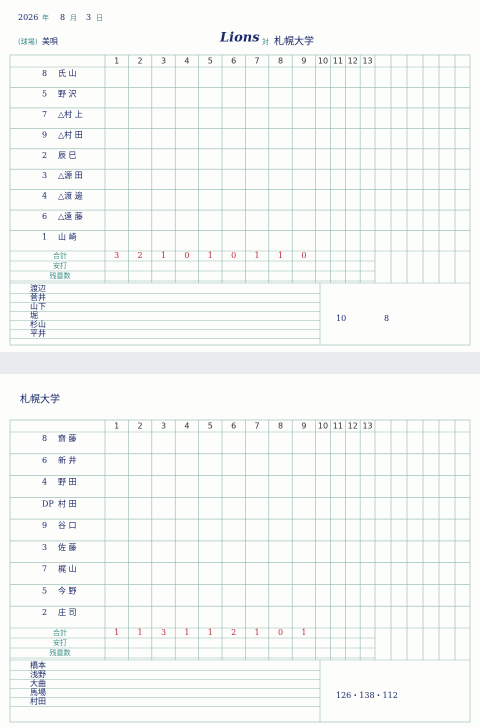 The image size is (480, 727). I want to click on pitcher-name: 堀, so click(34, 315).